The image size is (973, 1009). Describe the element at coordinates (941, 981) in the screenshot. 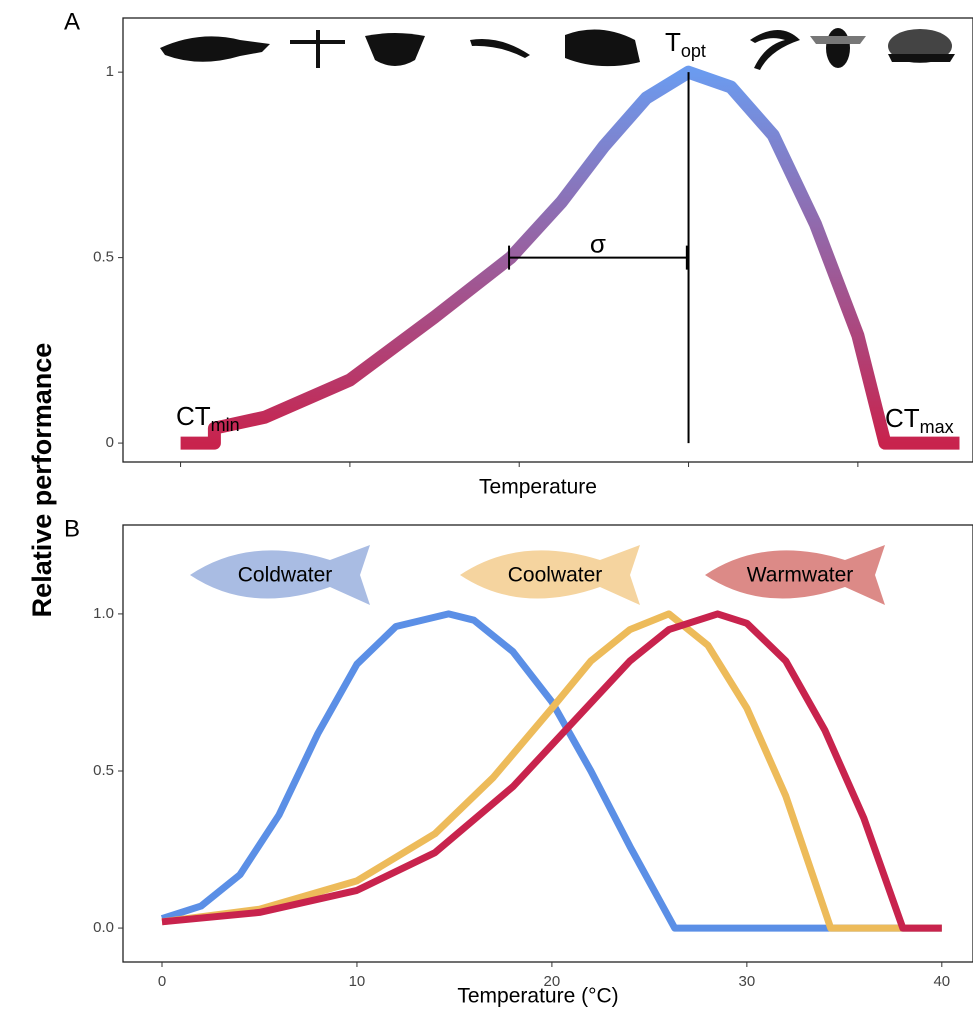

I see `x-tick-label: 40` at that location.